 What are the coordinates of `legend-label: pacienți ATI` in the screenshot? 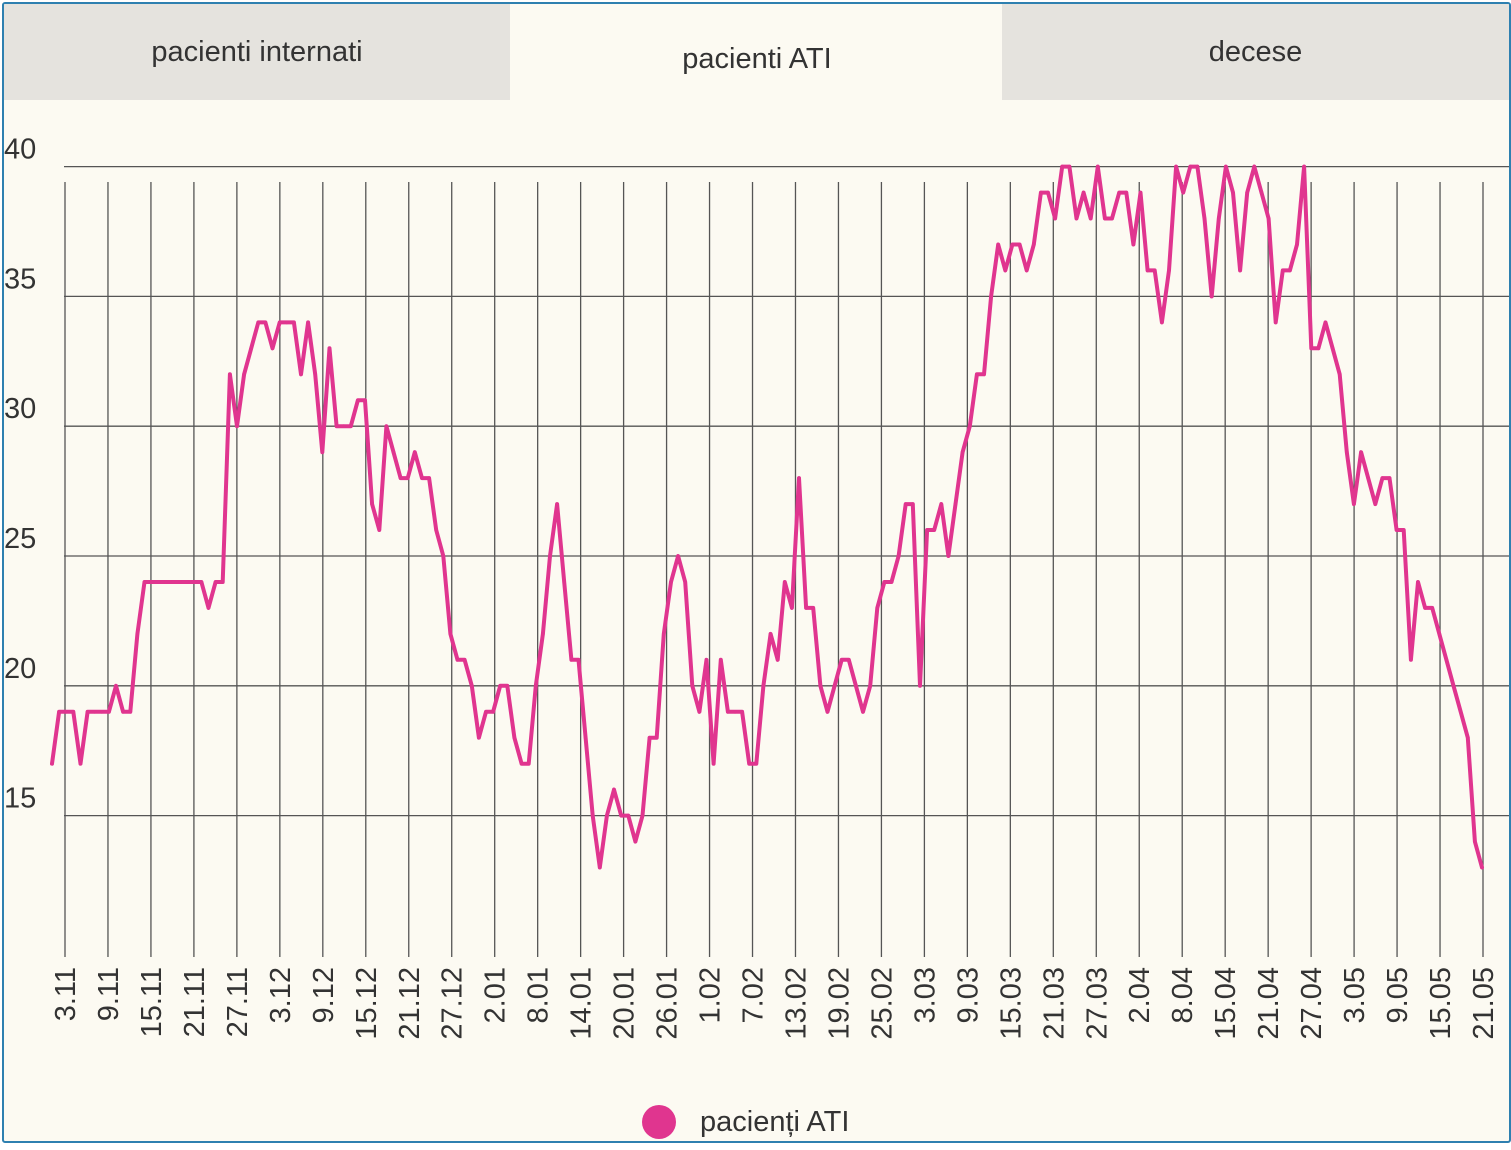 It's located at (775, 1121).